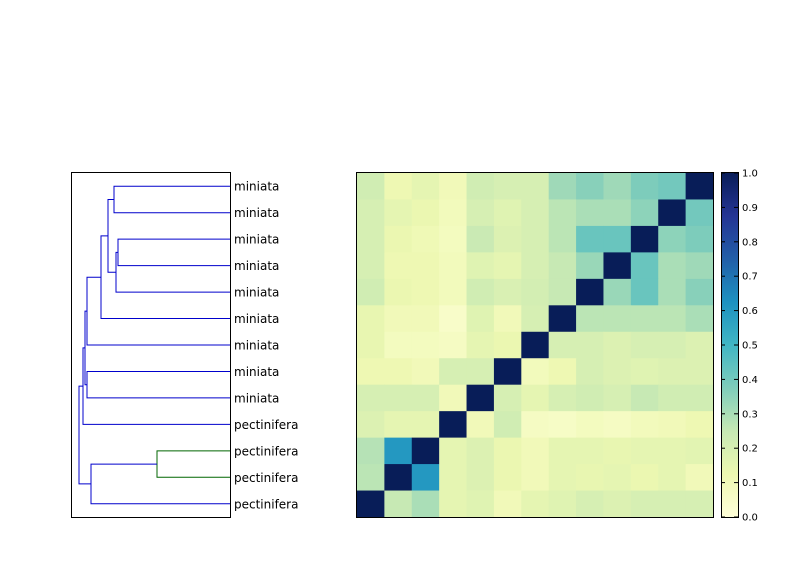 The height and width of the screenshot is (576, 792). What do you see at coordinates (750, 346) in the screenshot?
I see `colorbar-tick-label: 0.5` at bounding box center [750, 346].